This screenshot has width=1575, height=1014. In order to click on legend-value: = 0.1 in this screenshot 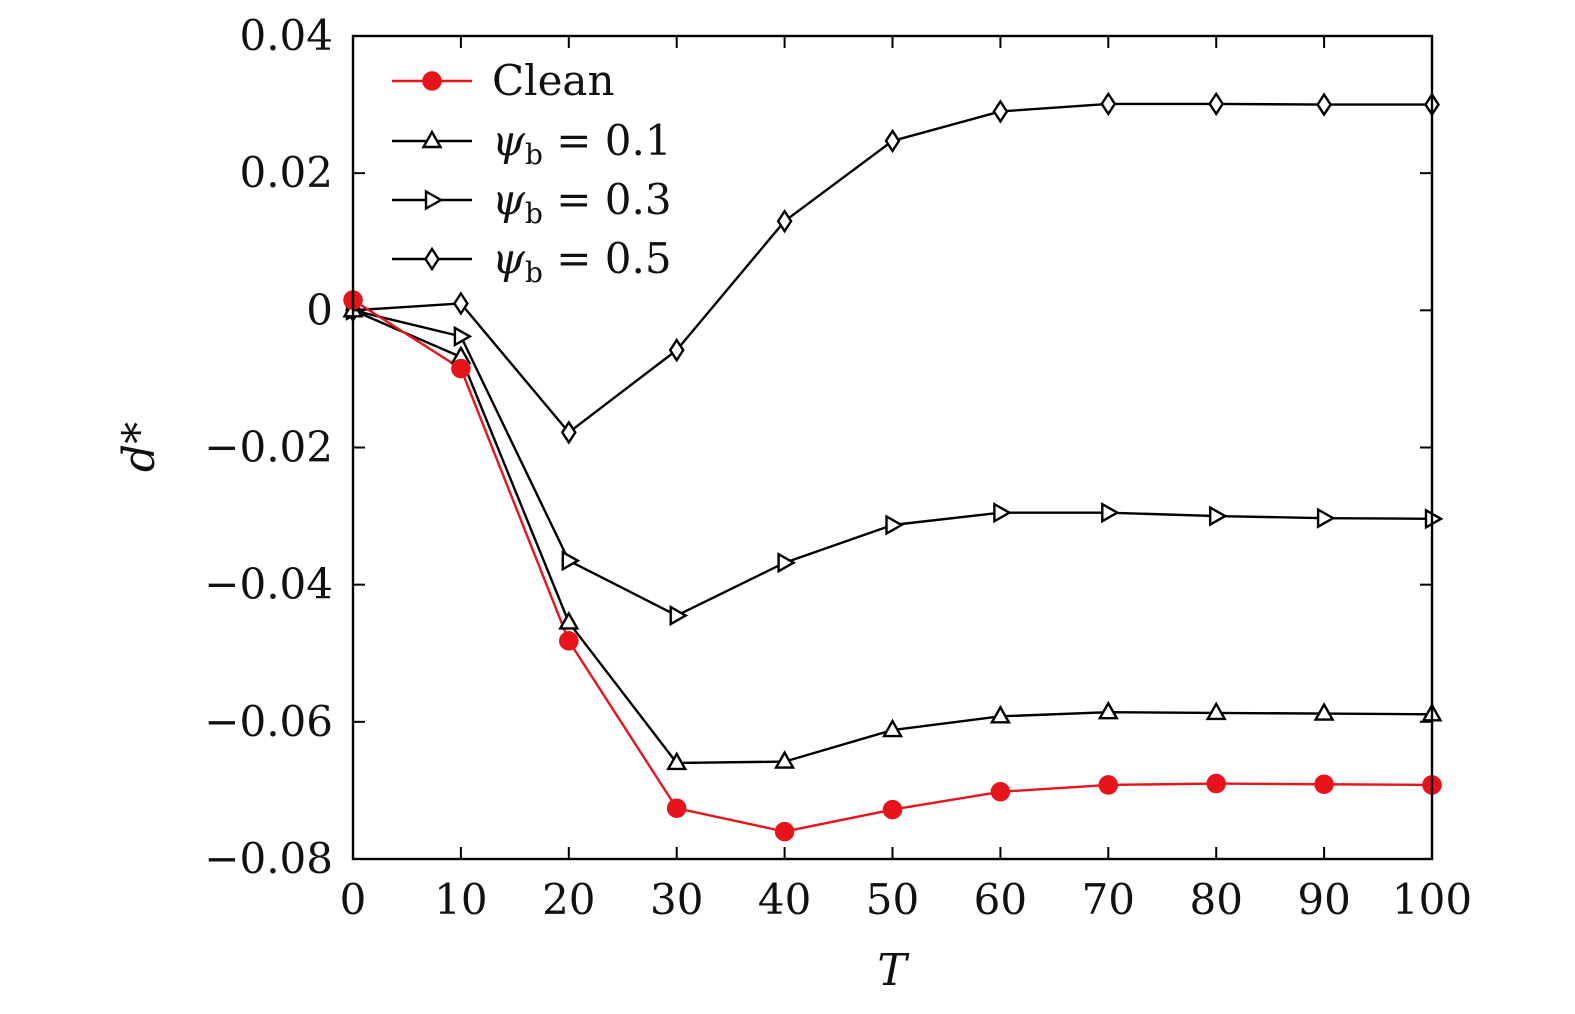, I will do `click(607, 140)`.